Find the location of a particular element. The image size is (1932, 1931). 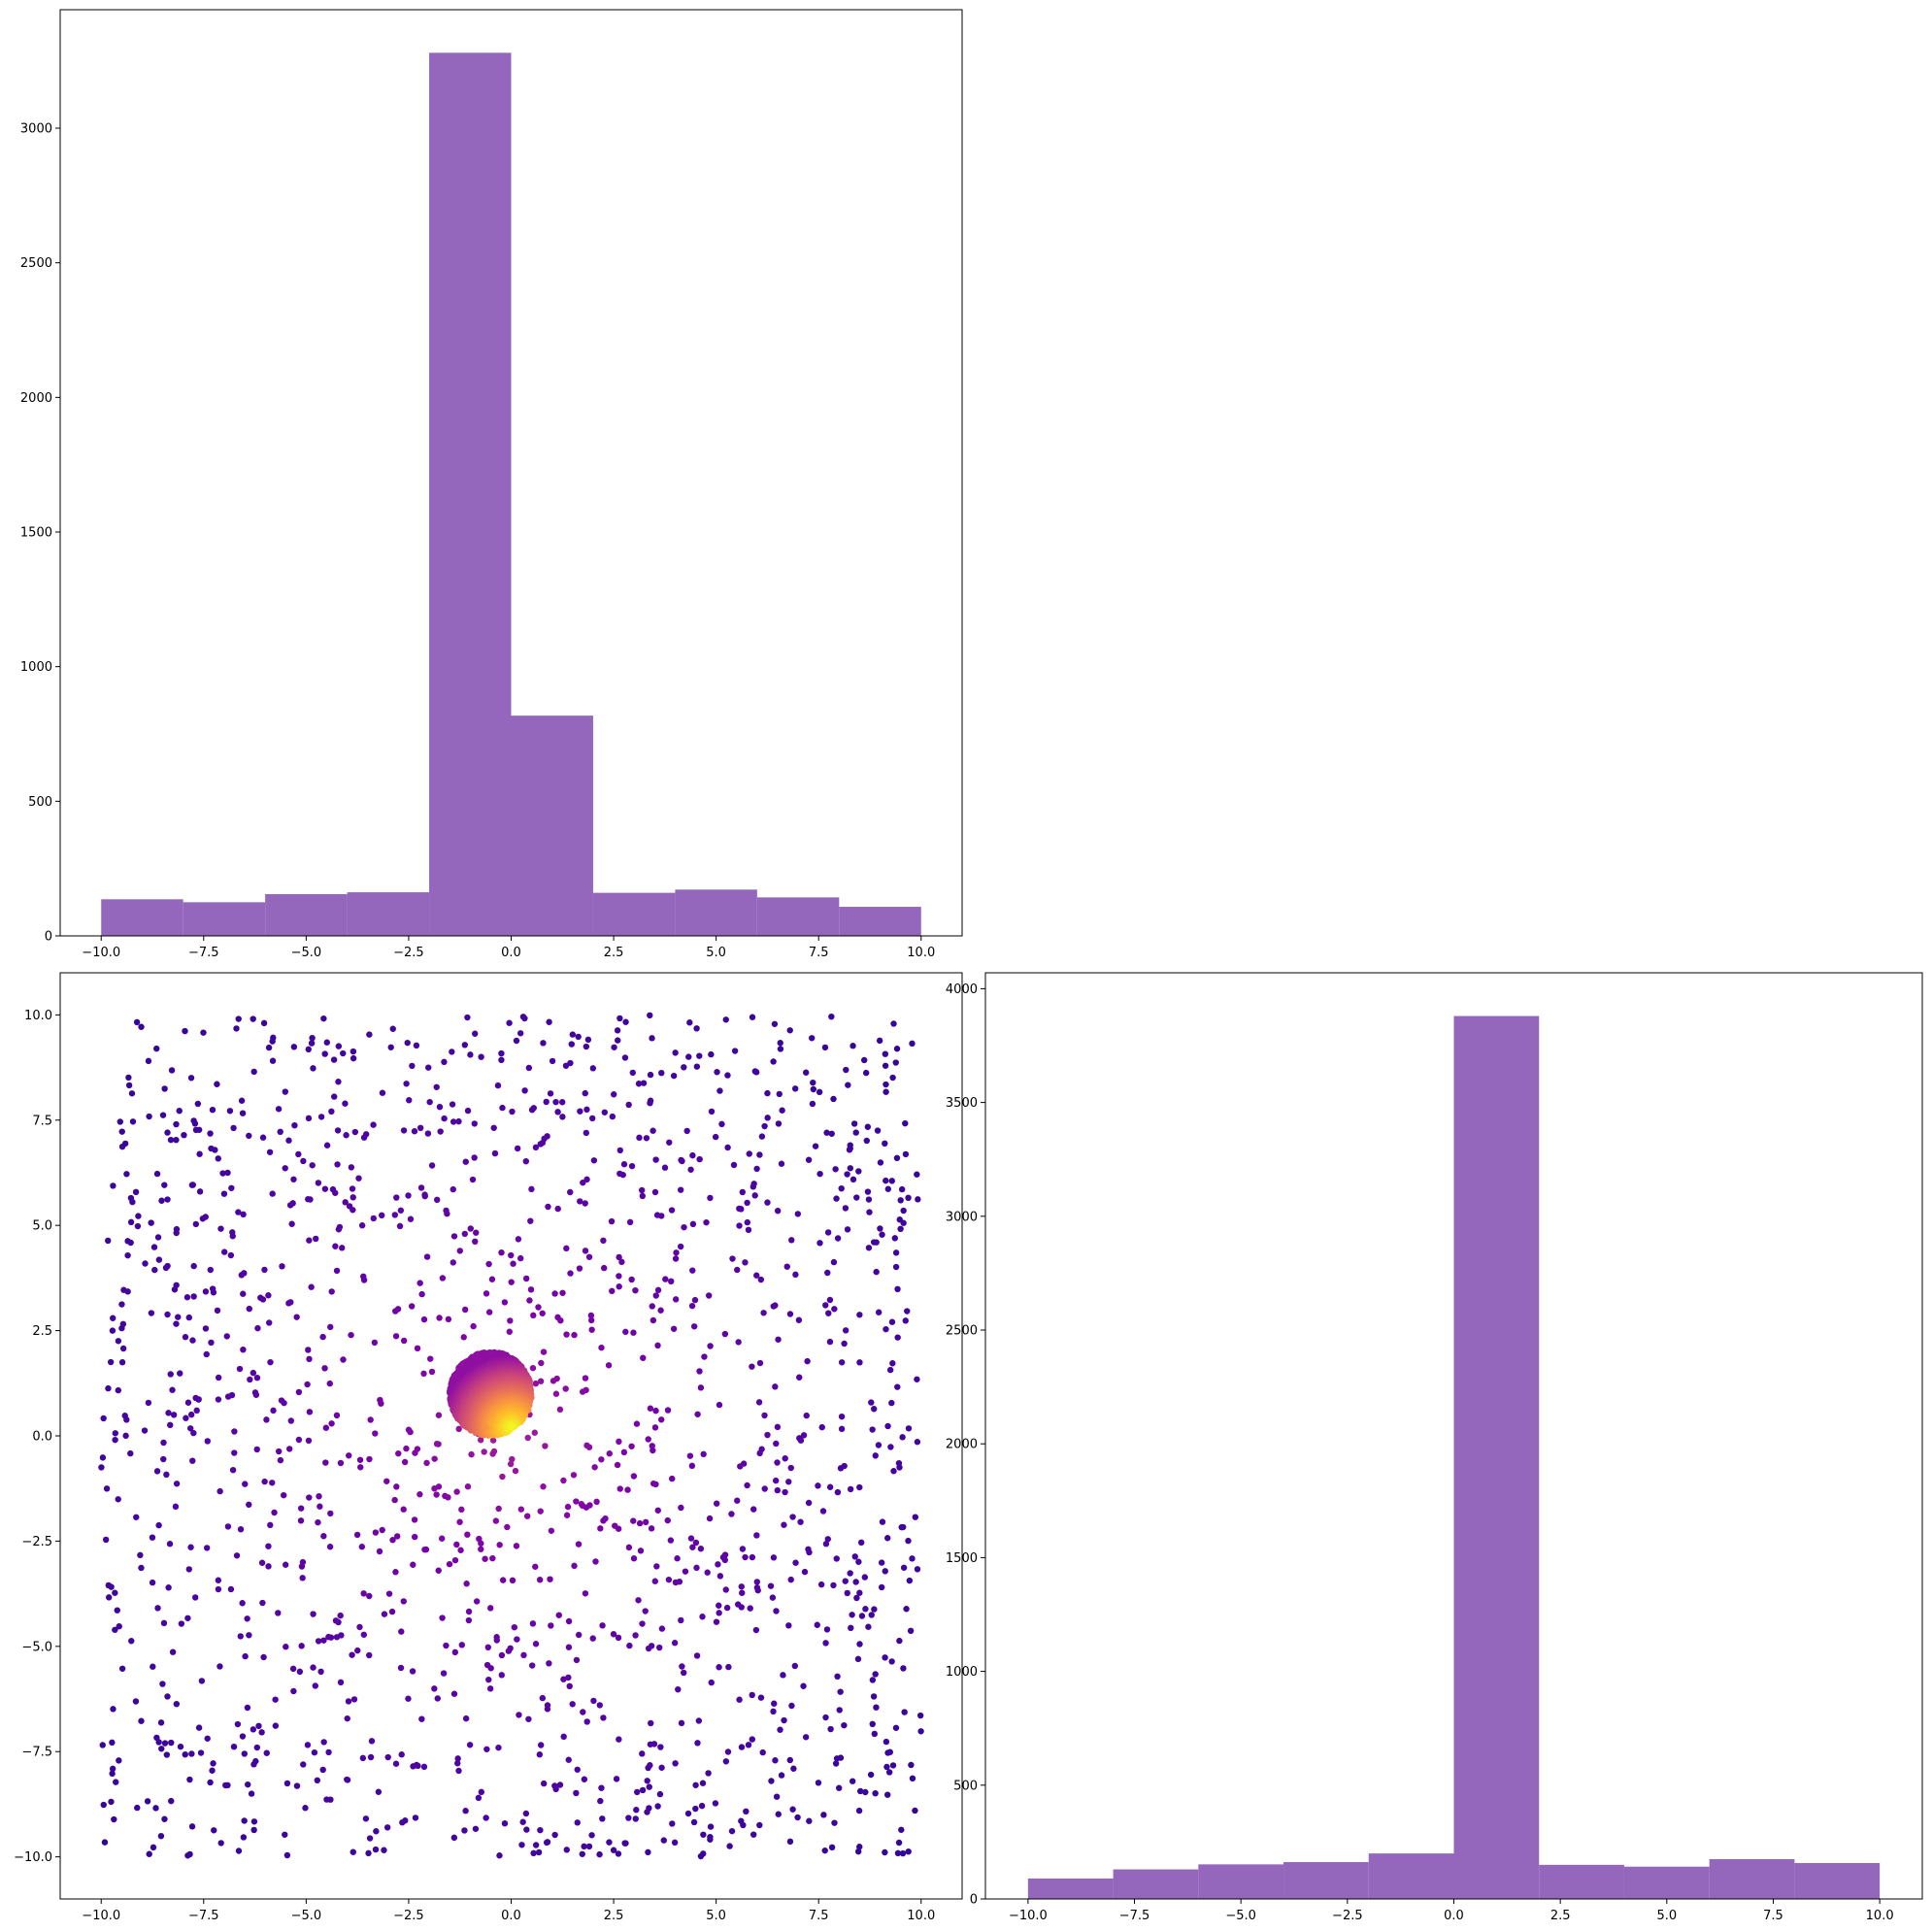

y-tick-label: 500 is located at coordinates (40, 802).